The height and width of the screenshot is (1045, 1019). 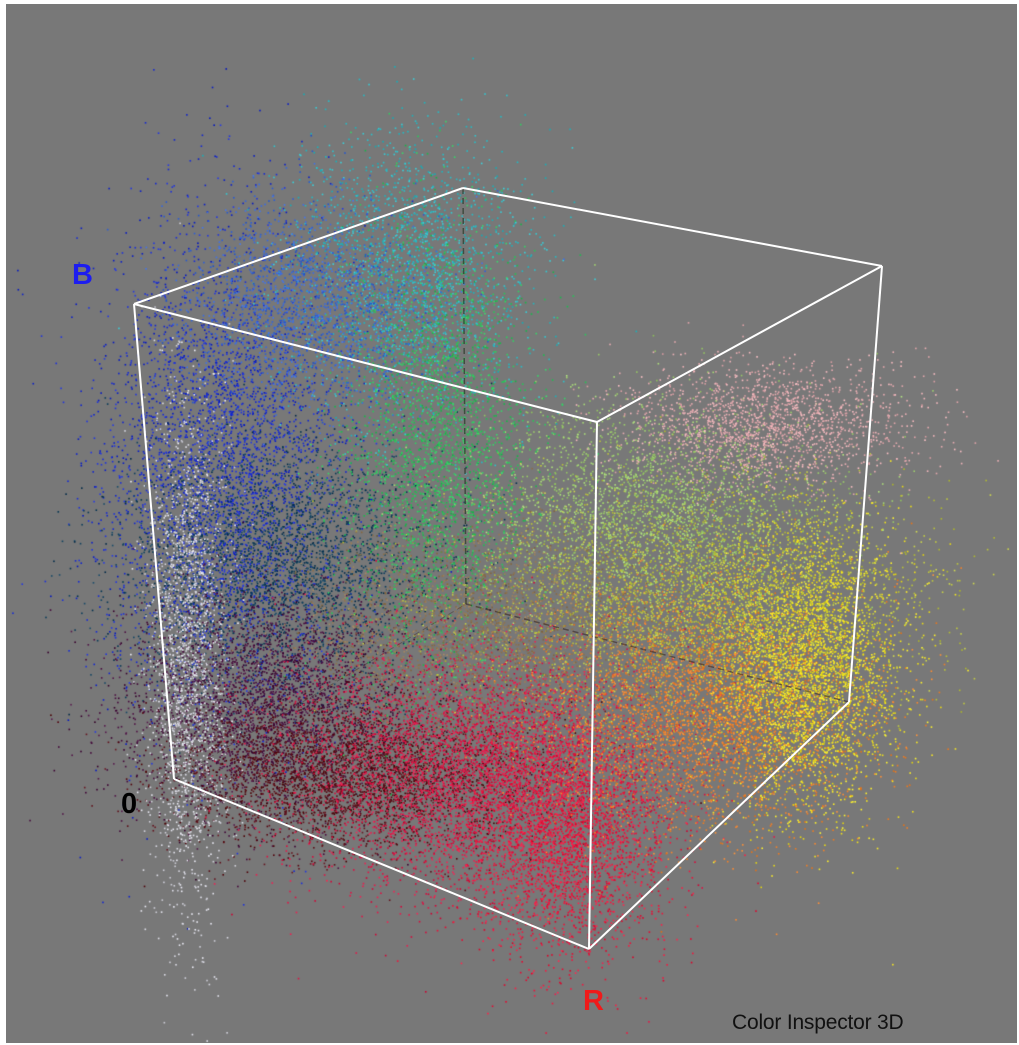 I want to click on cube-edge-top-right, so click(x=739, y=344).